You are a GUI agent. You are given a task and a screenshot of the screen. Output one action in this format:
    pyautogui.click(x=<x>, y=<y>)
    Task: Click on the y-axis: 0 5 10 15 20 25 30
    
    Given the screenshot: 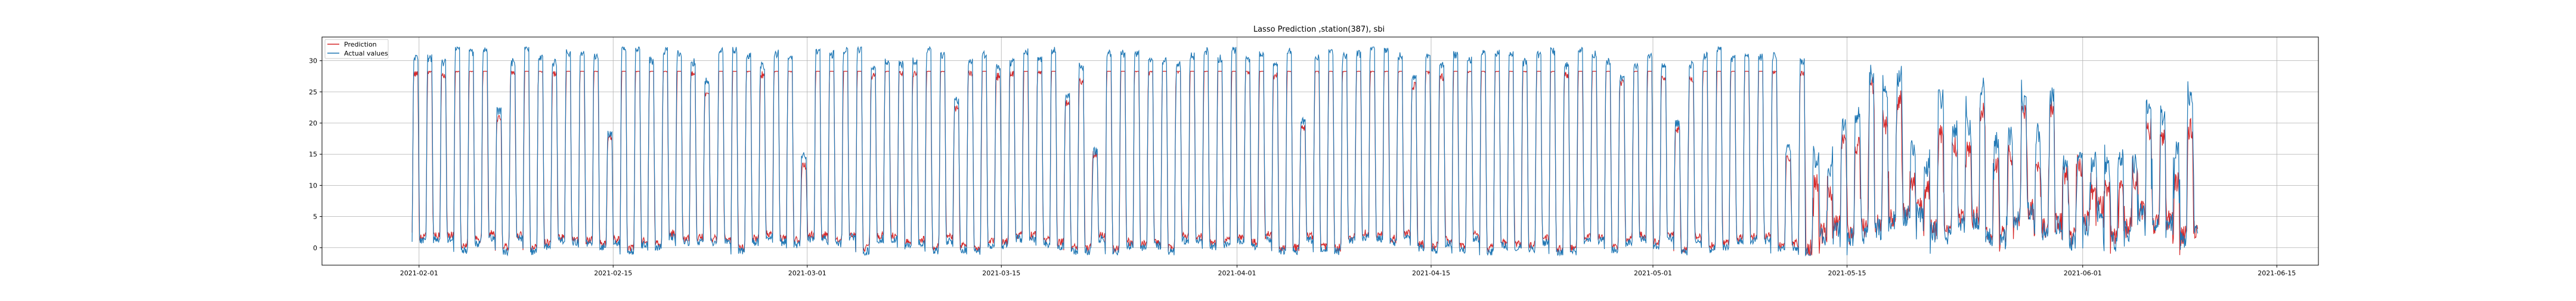 What is the action you would take?
    pyautogui.click(x=316, y=154)
    